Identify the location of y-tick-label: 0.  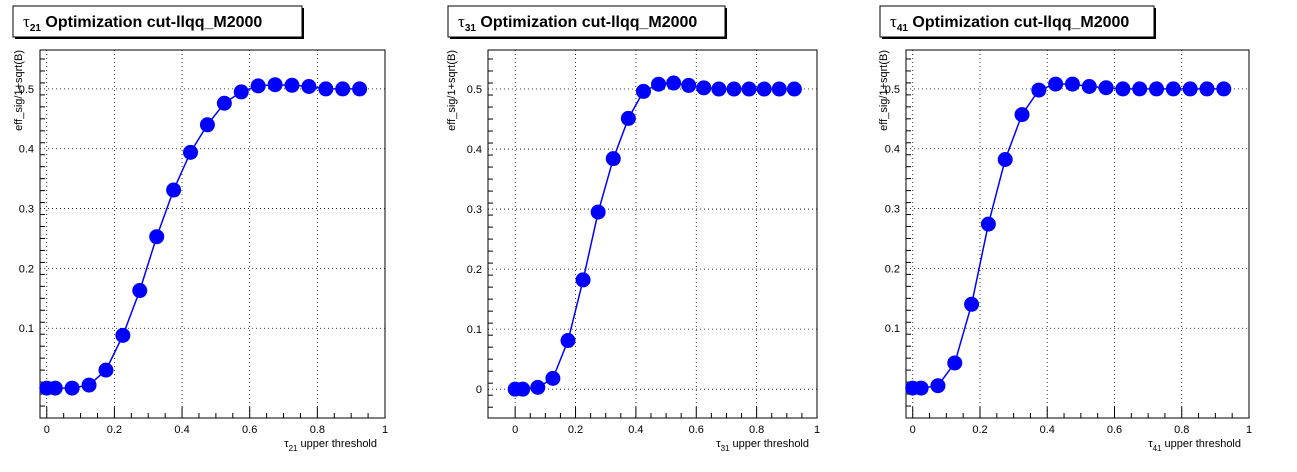
(479, 390).